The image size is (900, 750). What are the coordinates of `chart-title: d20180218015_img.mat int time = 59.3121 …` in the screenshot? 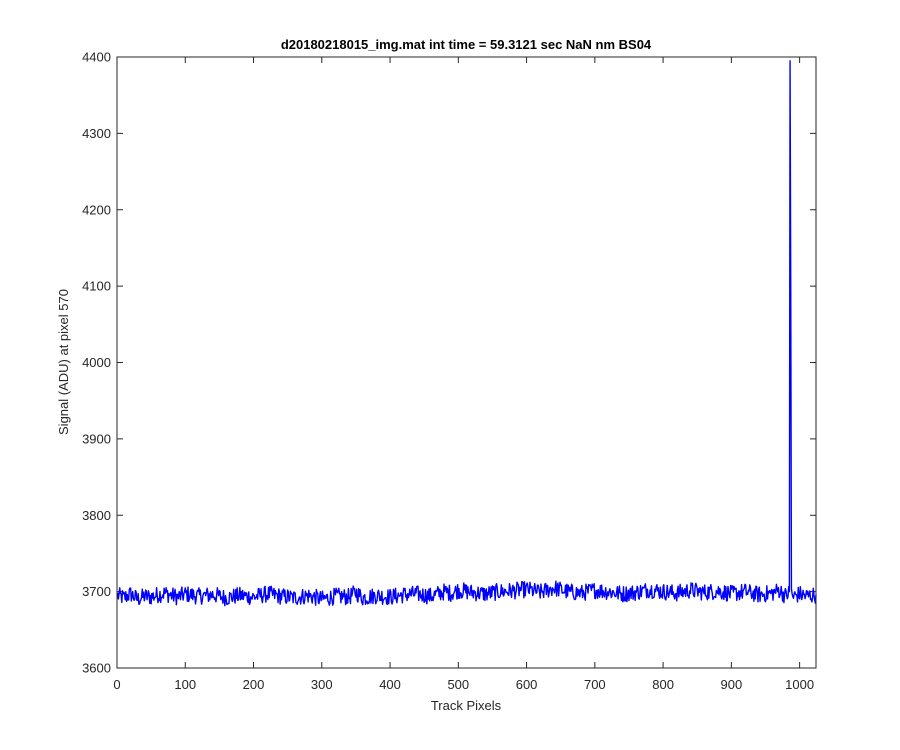 It's located at (466, 44).